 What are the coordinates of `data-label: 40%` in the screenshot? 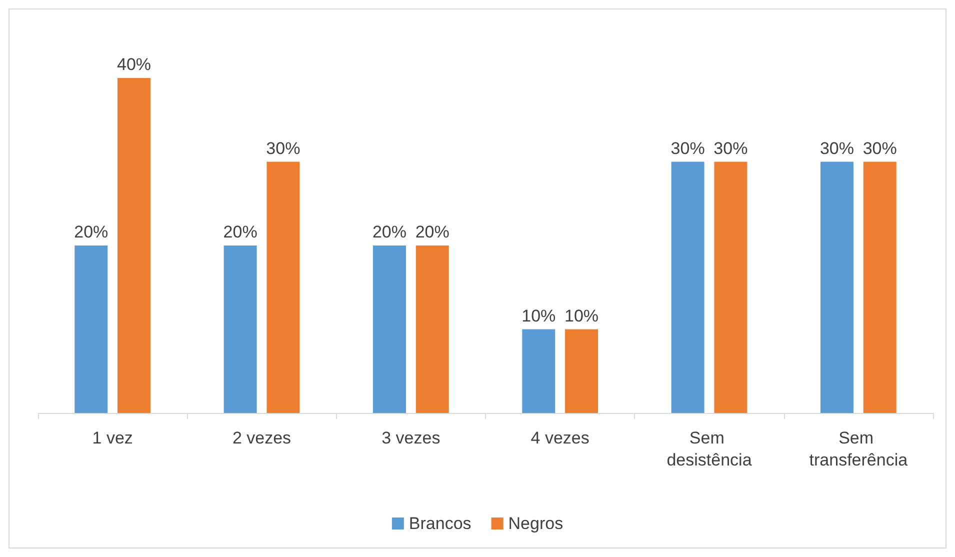 It's located at (134, 64).